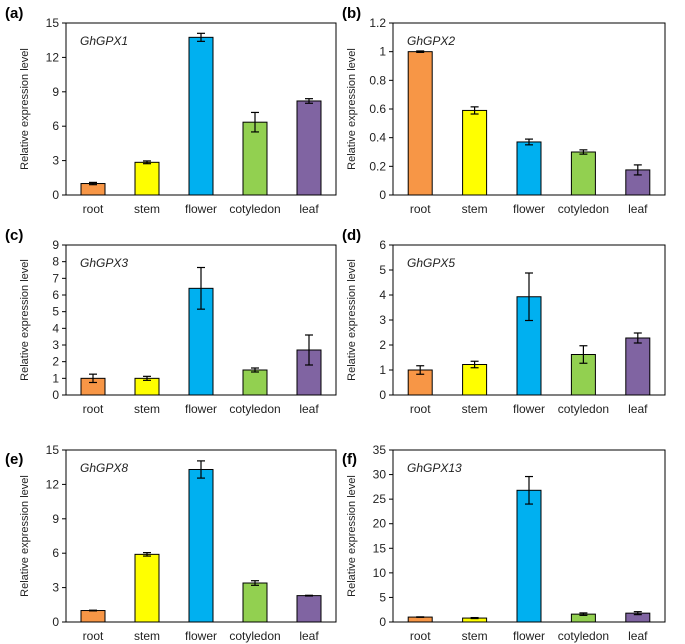  I want to click on panel-label: (c), so click(14, 235).